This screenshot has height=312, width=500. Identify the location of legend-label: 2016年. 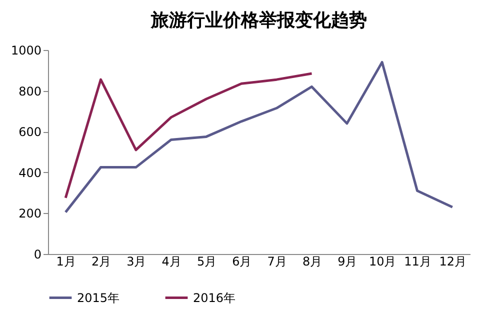
(214, 297).